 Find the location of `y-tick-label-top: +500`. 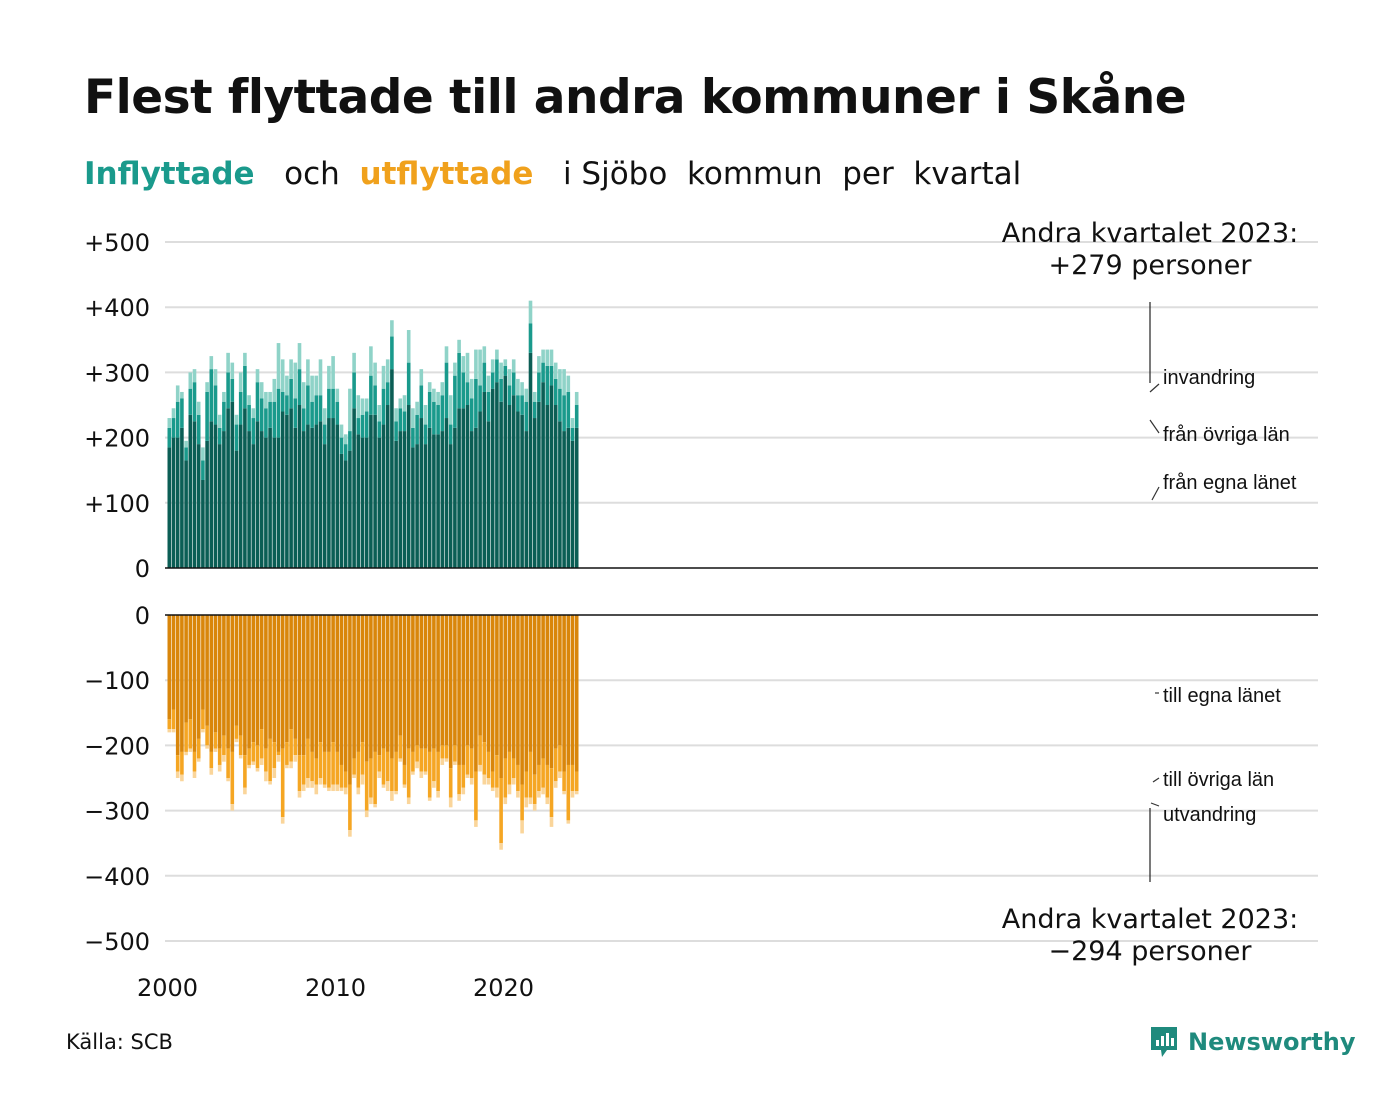

y-tick-label-top: +500 is located at coordinates (117, 243).